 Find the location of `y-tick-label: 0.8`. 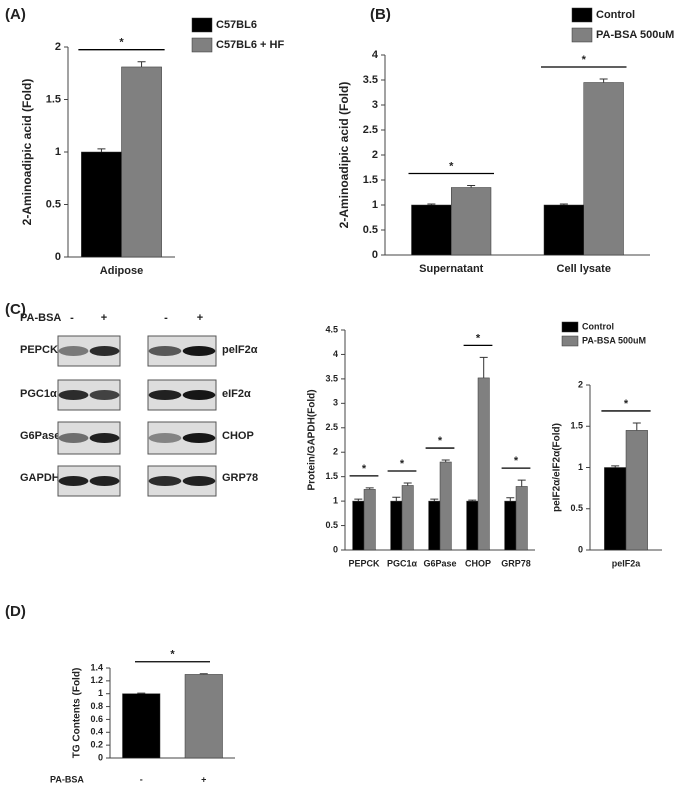

y-tick-label: 0.8 is located at coordinates (96, 706).